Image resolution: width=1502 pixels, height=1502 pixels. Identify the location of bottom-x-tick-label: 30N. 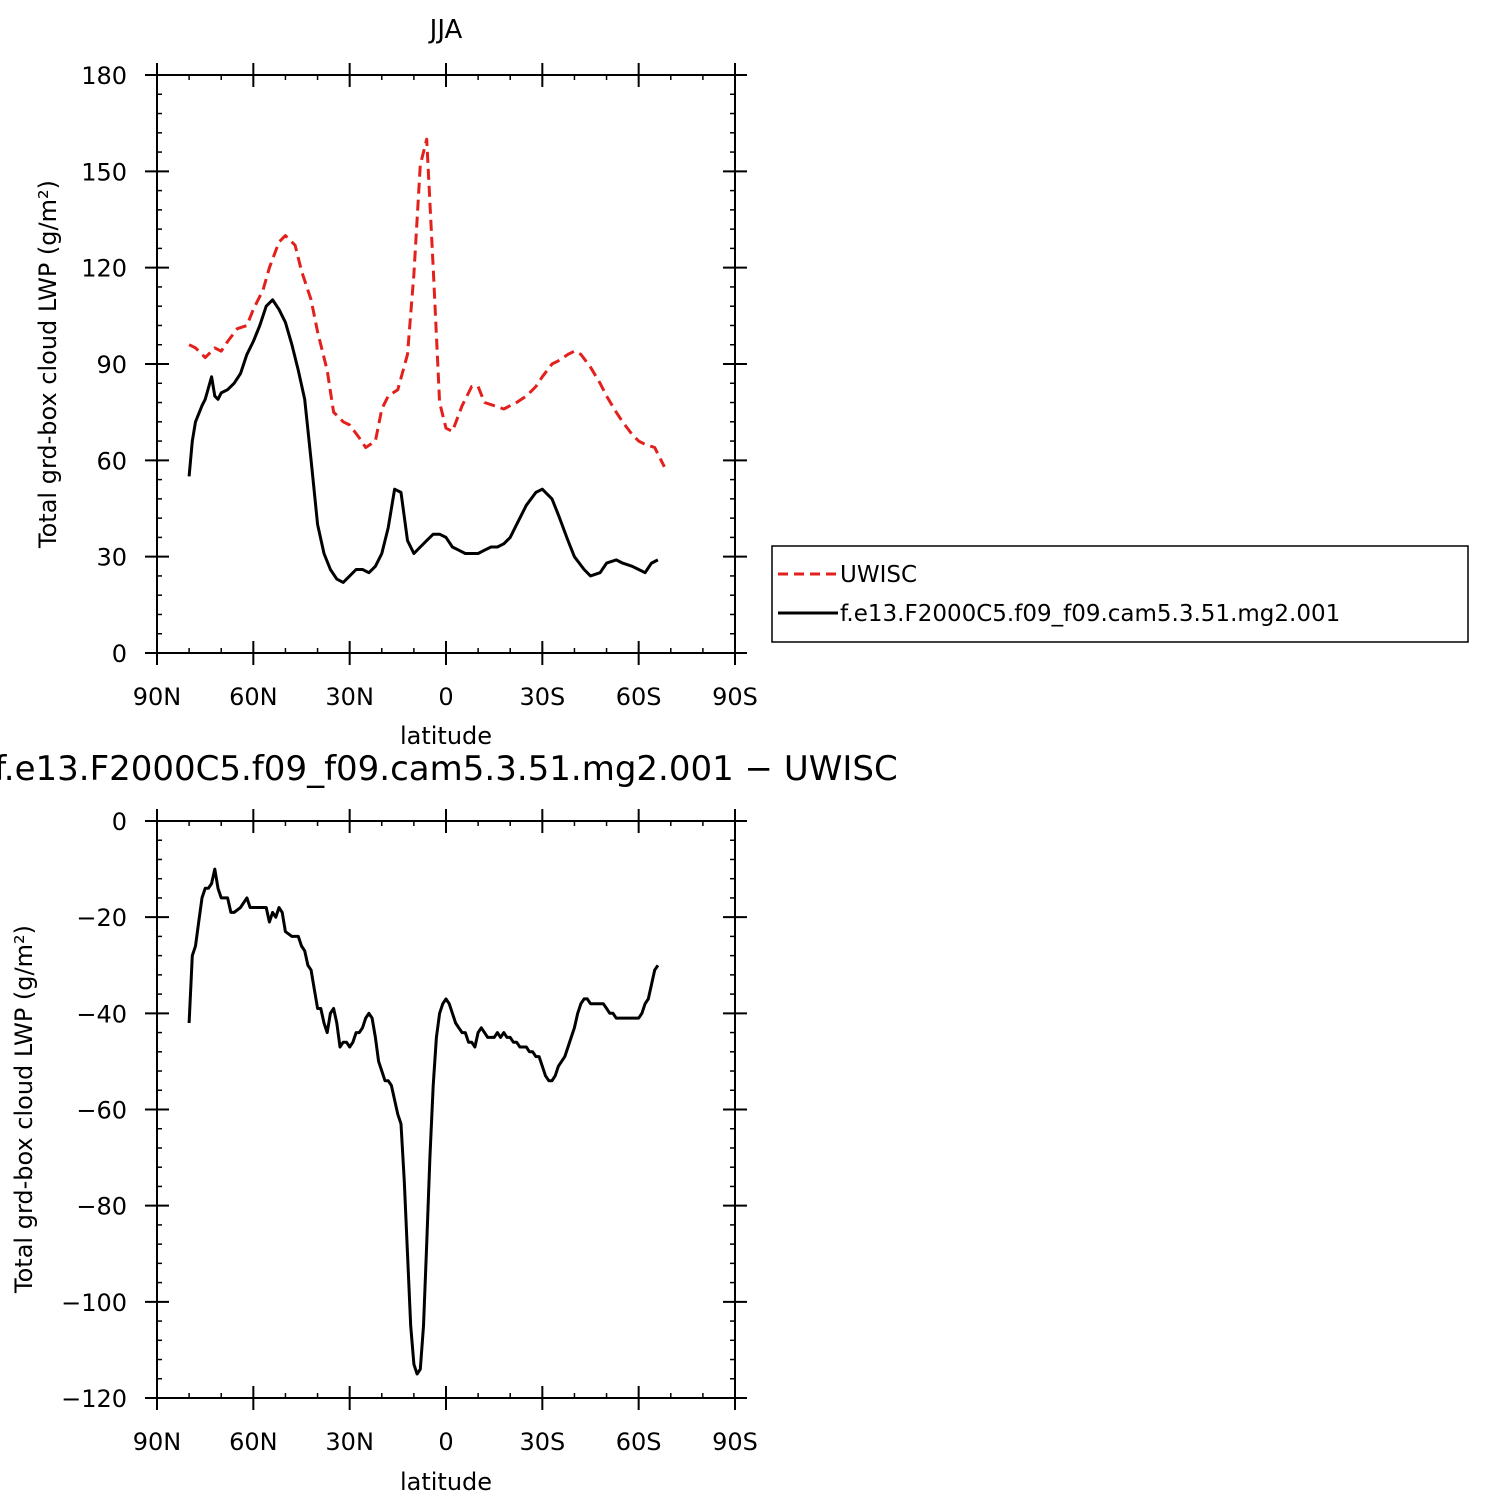
(349, 1442).